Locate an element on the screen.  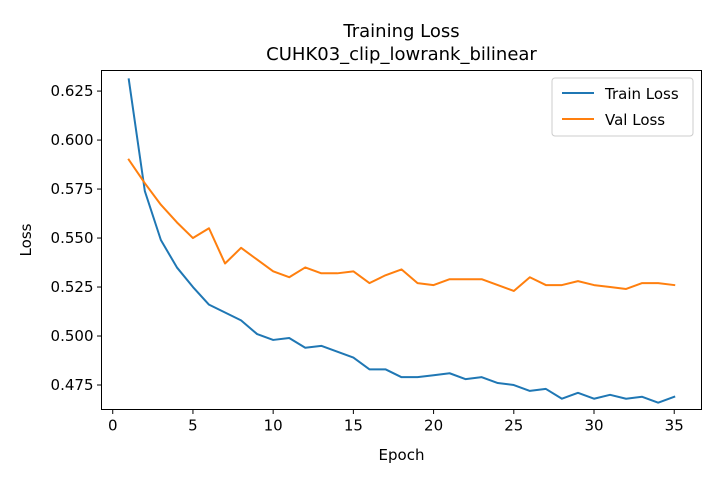
y-tick-label: 0.525 is located at coordinates (72, 287).